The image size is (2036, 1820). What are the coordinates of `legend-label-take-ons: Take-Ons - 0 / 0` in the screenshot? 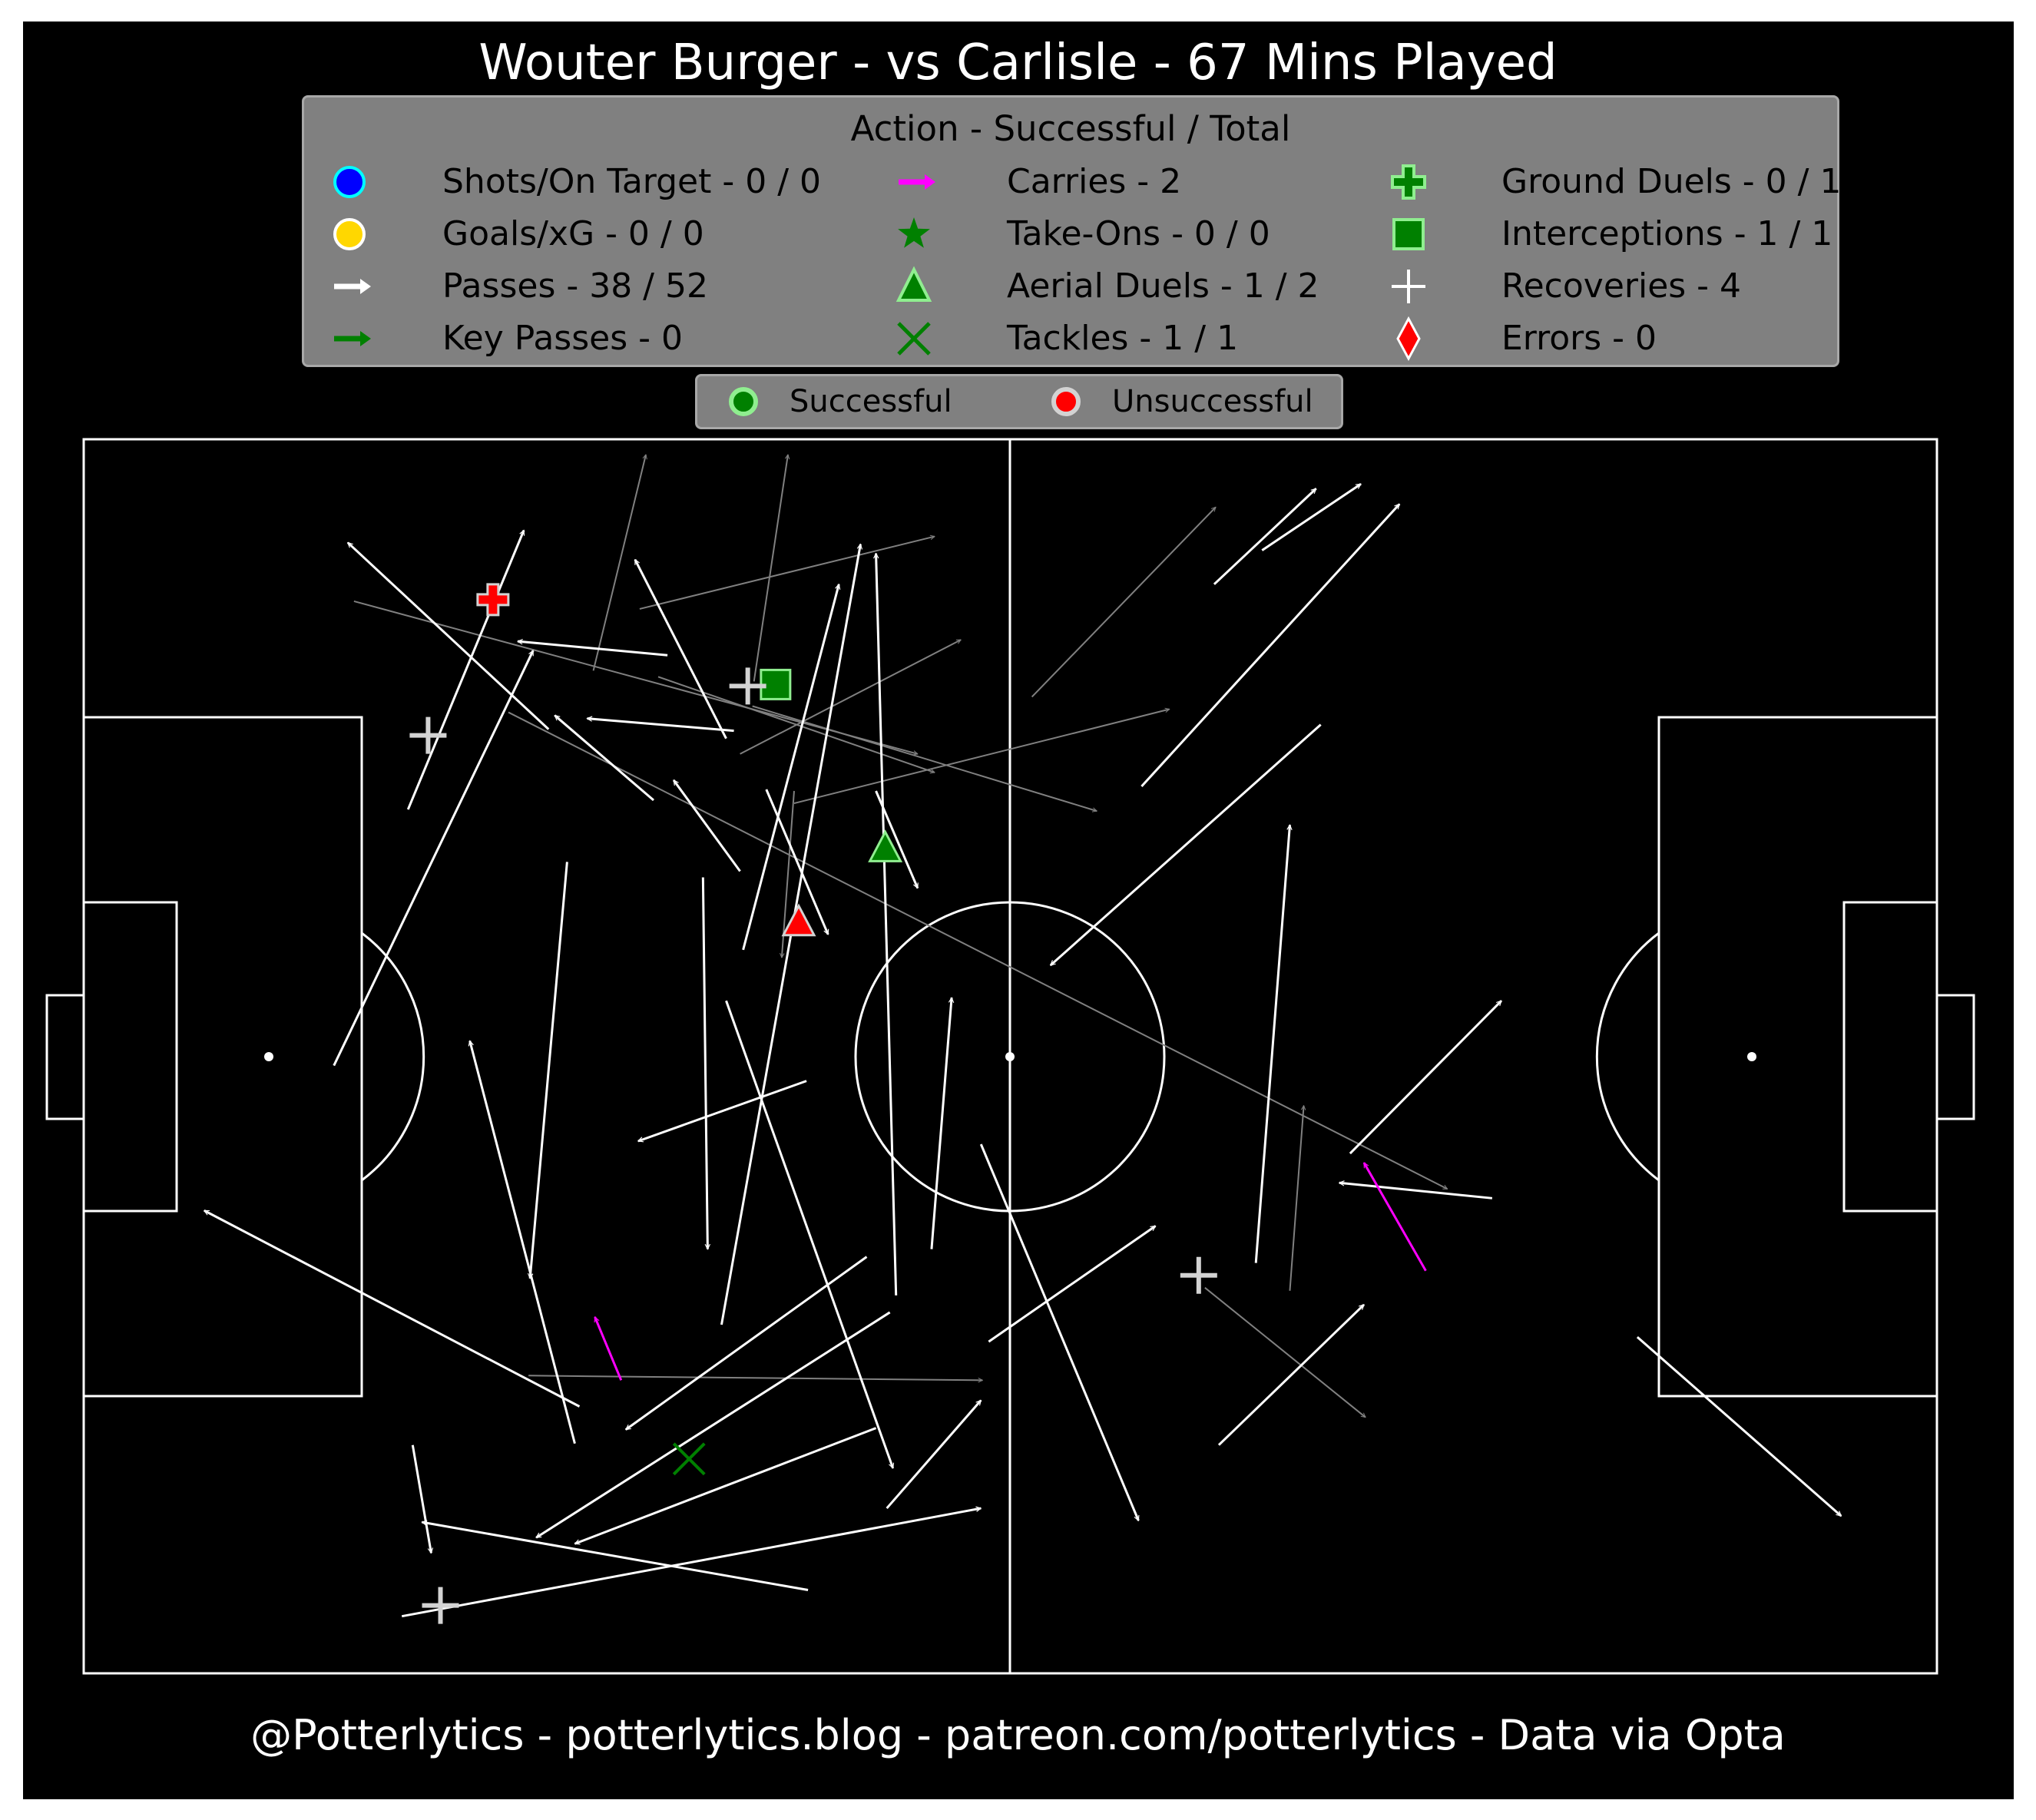 It's located at (1138, 233).